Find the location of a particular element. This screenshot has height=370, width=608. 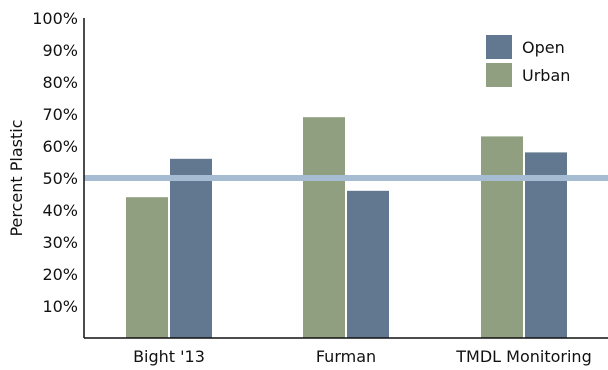

legend-swatch-open is located at coordinates (499, 47).